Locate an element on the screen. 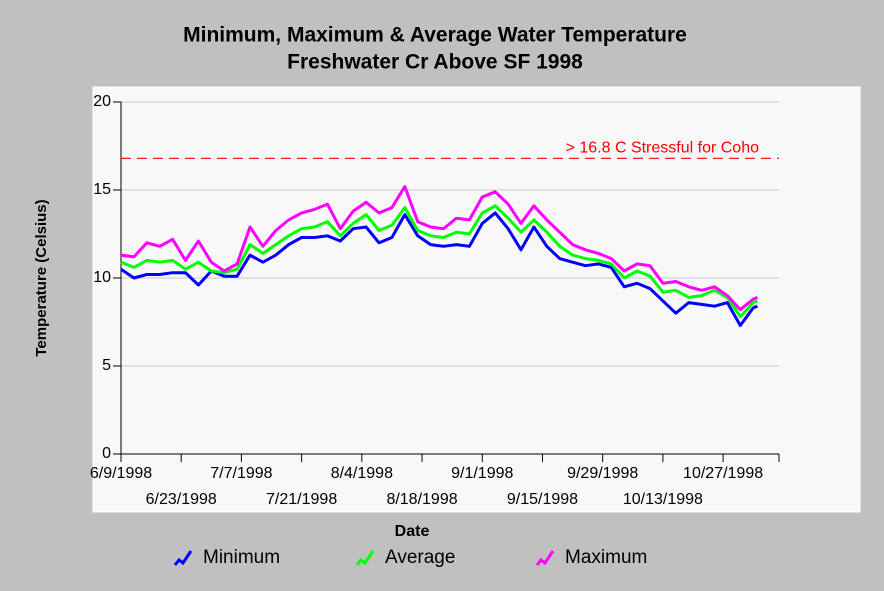  x-tick-label: 7/7/1998 is located at coordinates (241, 473).